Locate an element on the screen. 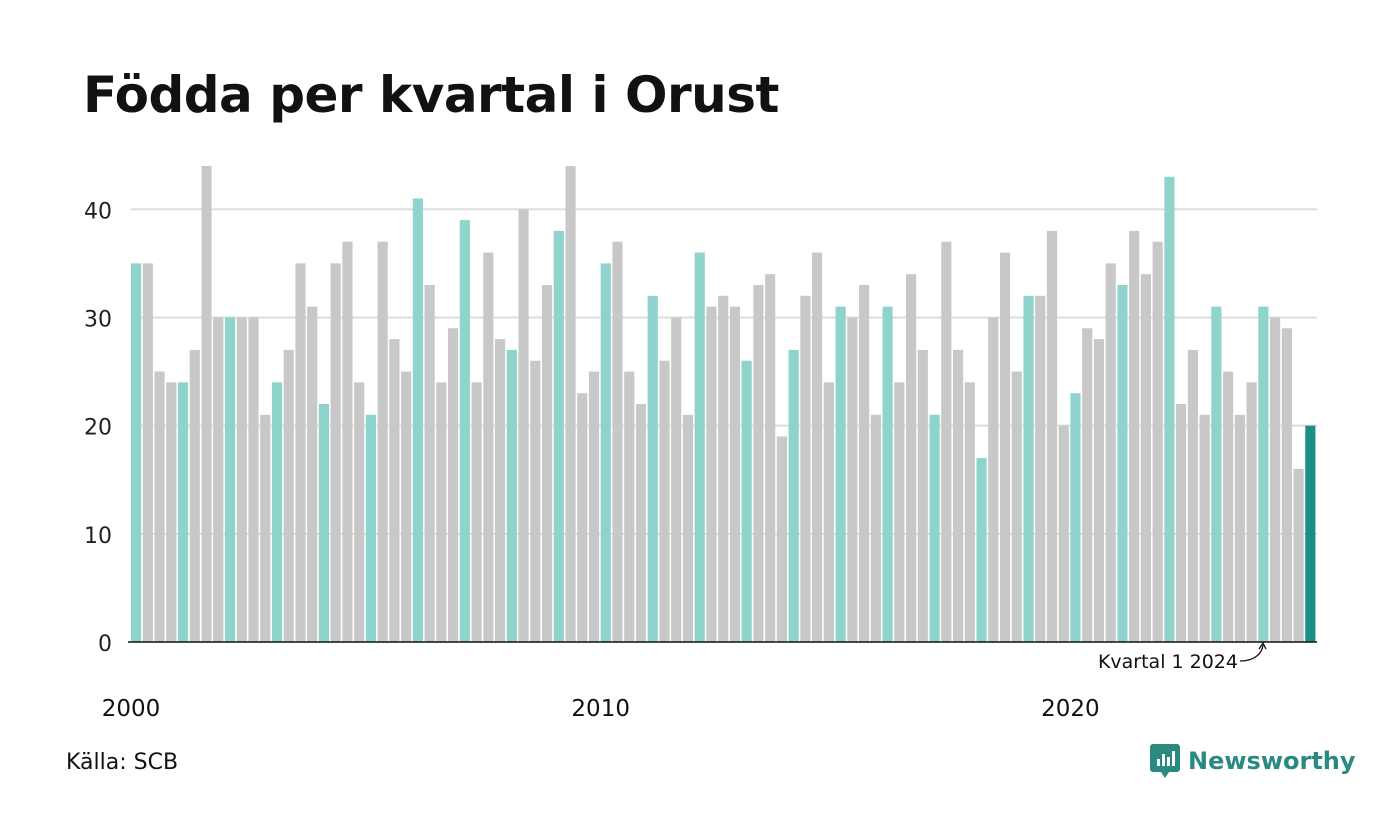  annotation-arrowhead is located at coordinates (1262, 645).